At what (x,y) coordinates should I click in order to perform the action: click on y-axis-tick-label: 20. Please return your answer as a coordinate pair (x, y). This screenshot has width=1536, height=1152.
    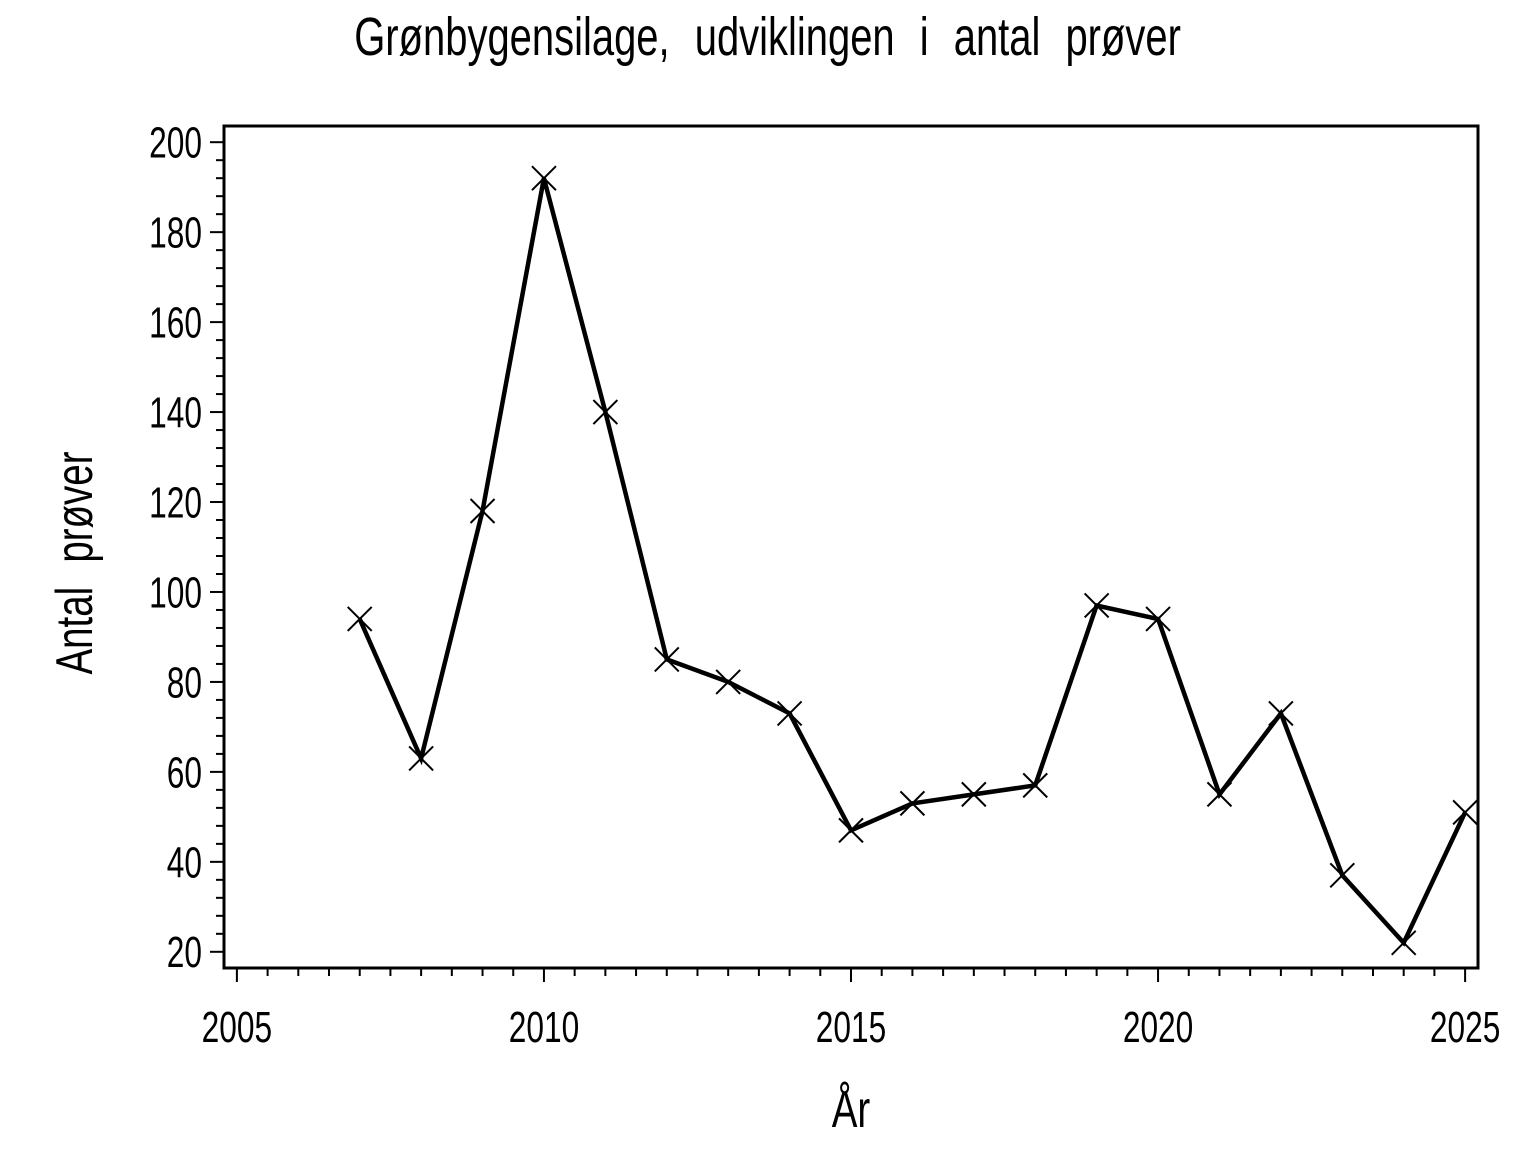
    Looking at the image, I should click on (184, 952).